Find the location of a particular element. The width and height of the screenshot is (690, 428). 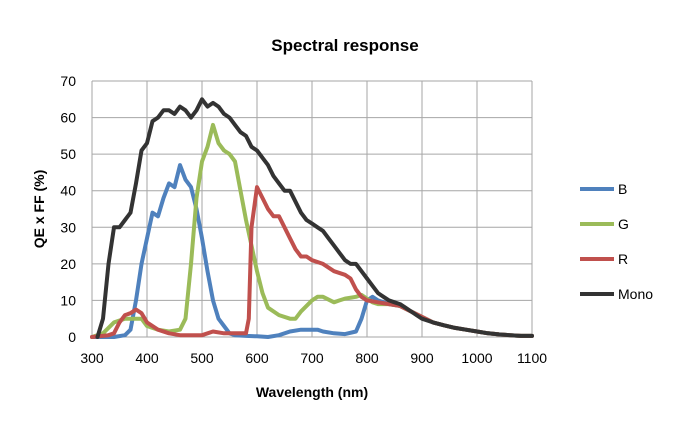

legend-label-mono: Mono is located at coordinates (635, 294).